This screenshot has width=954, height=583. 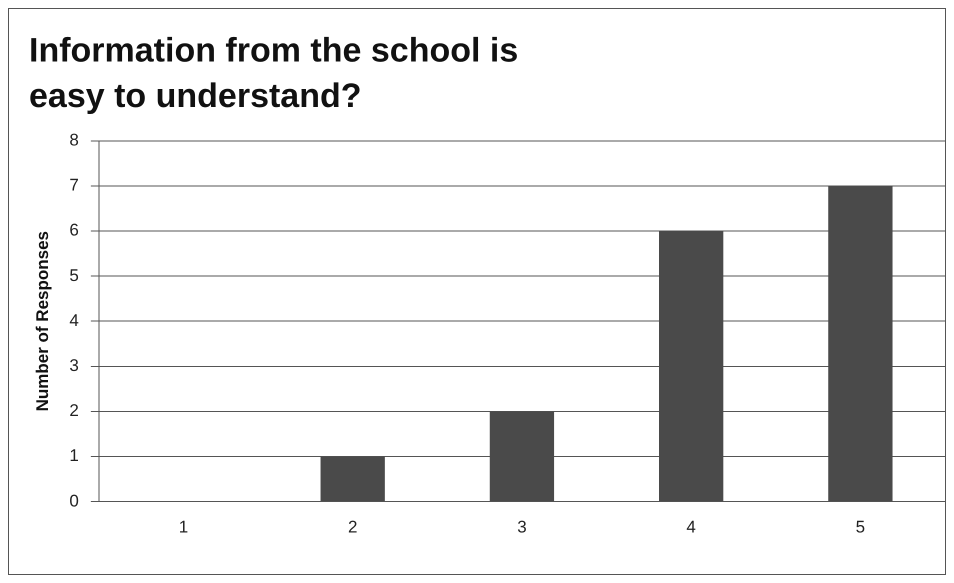 What do you see at coordinates (74, 185) in the screenshot?
I see `y-tick-label: 7` at bounding box center [74, 185].